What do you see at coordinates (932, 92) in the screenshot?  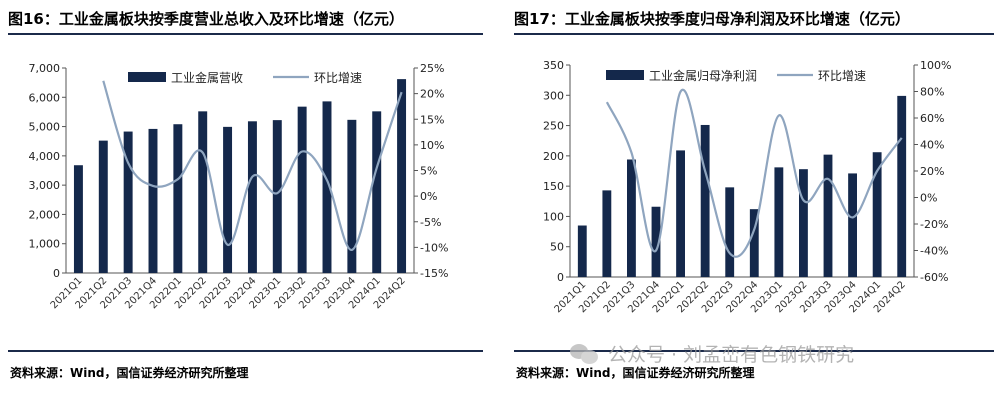 I see `right-tick-label: 80%` at bounding box center [932, 92].